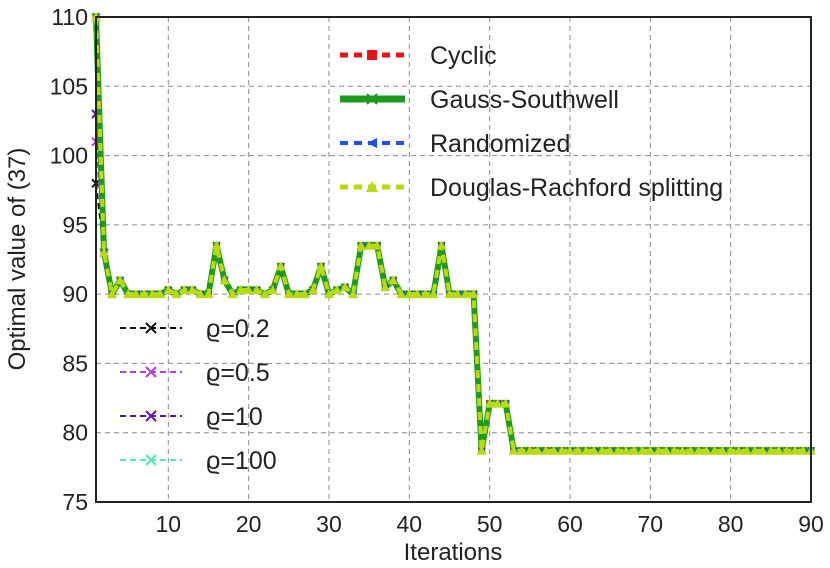 This screenshot has width=830, height=568. What do you see at coordinates (69, 86) in the screenshot?
I see `y-tick-label: 105` at bounding box center [69, 86].